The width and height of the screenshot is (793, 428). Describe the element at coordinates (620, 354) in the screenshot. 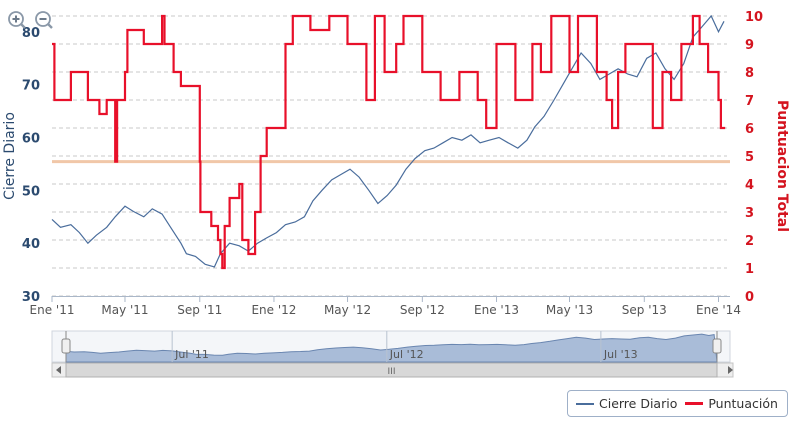

I see `navigator-label: Jul '13` at that location.